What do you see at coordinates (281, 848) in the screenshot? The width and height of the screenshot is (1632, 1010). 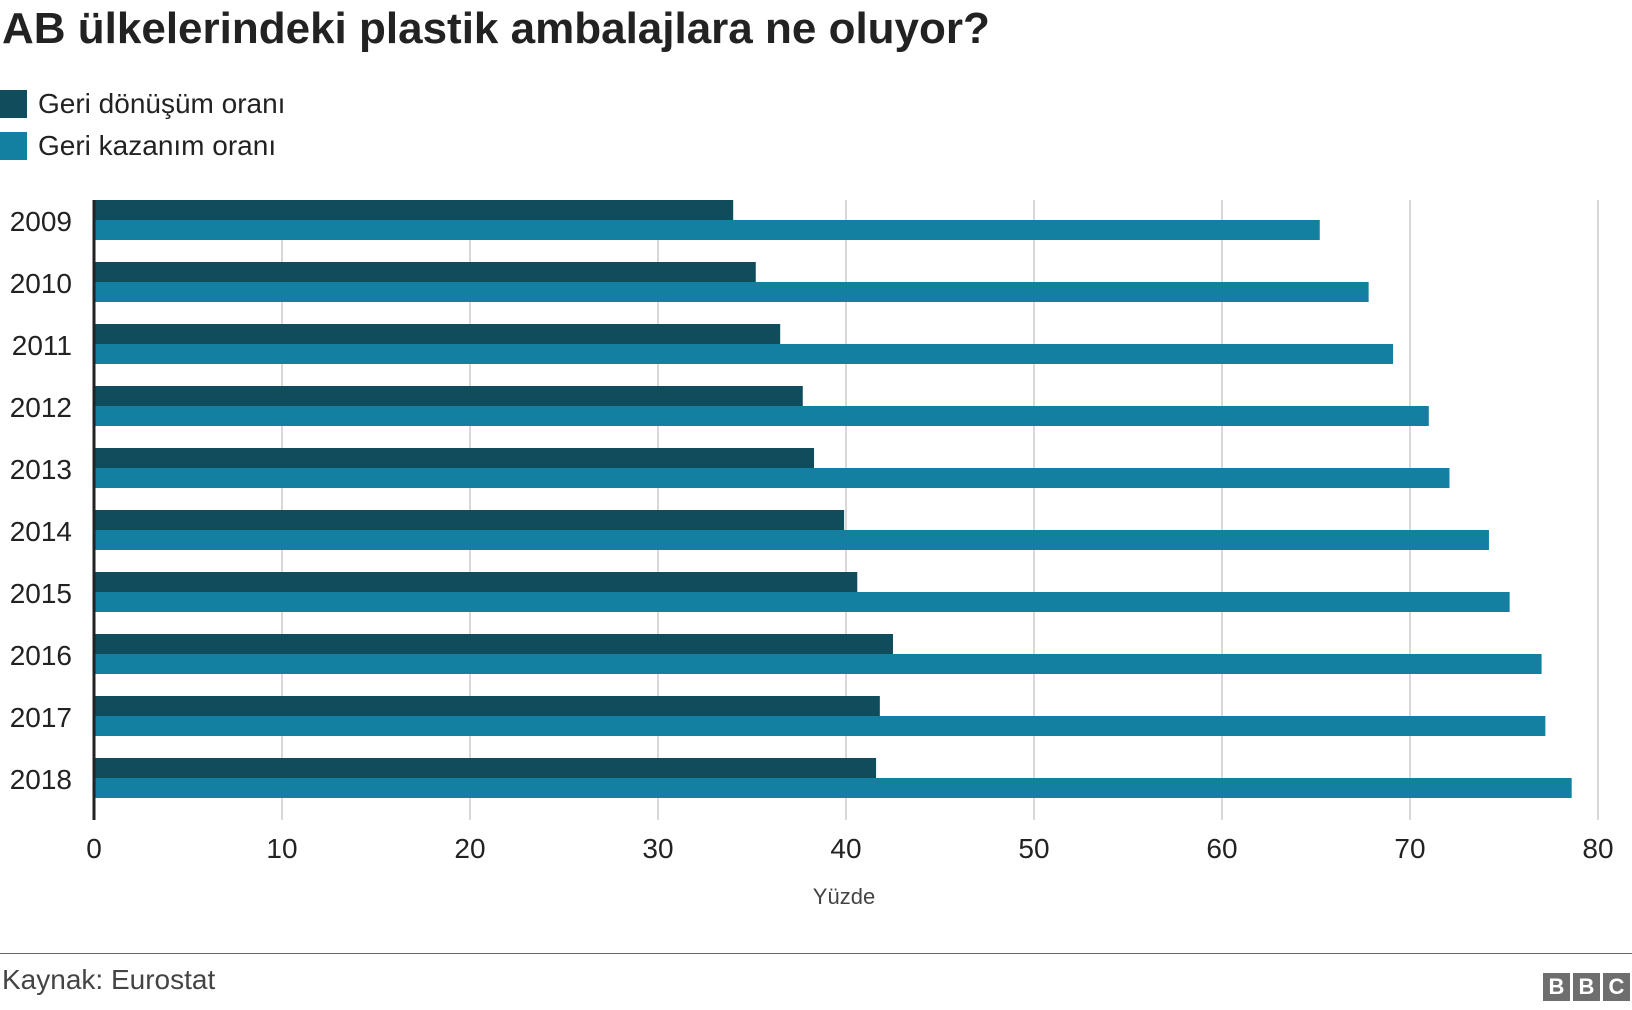 I see `x-tick-label: 10` at bounding box center [281, 848].